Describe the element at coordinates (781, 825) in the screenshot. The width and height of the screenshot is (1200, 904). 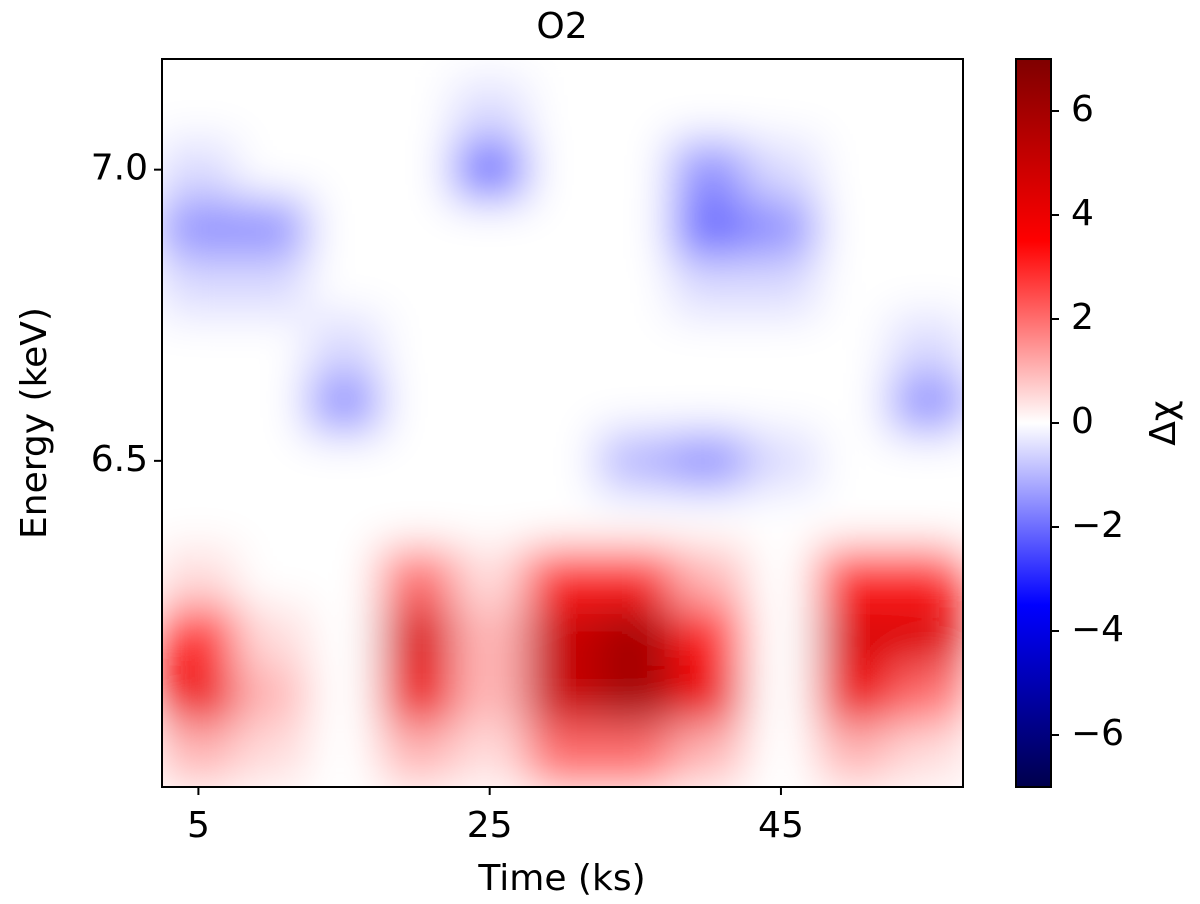
I see `x-tick-label: 45` at that location.